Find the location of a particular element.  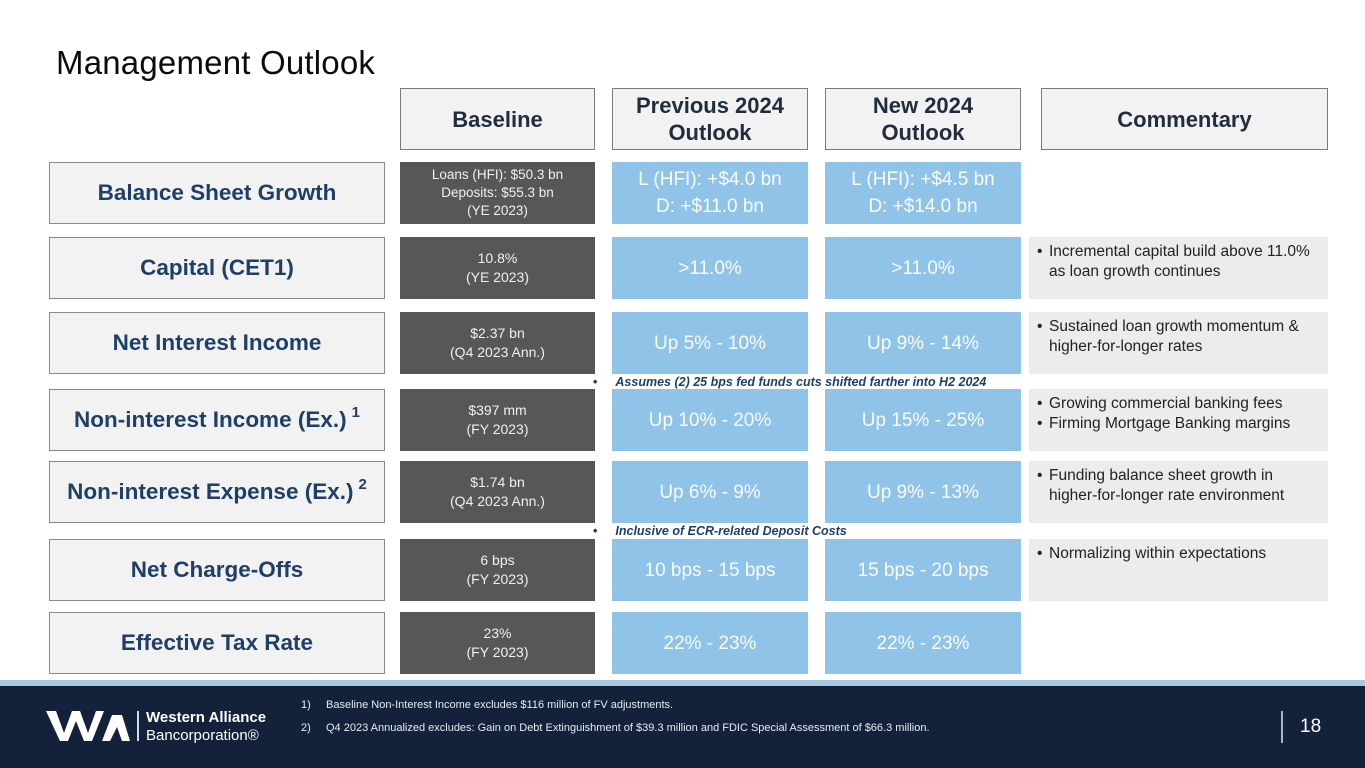

row-label-non-interest-income: Non-interest Income (Ex.) 1 is located at coordinates (217, 420).